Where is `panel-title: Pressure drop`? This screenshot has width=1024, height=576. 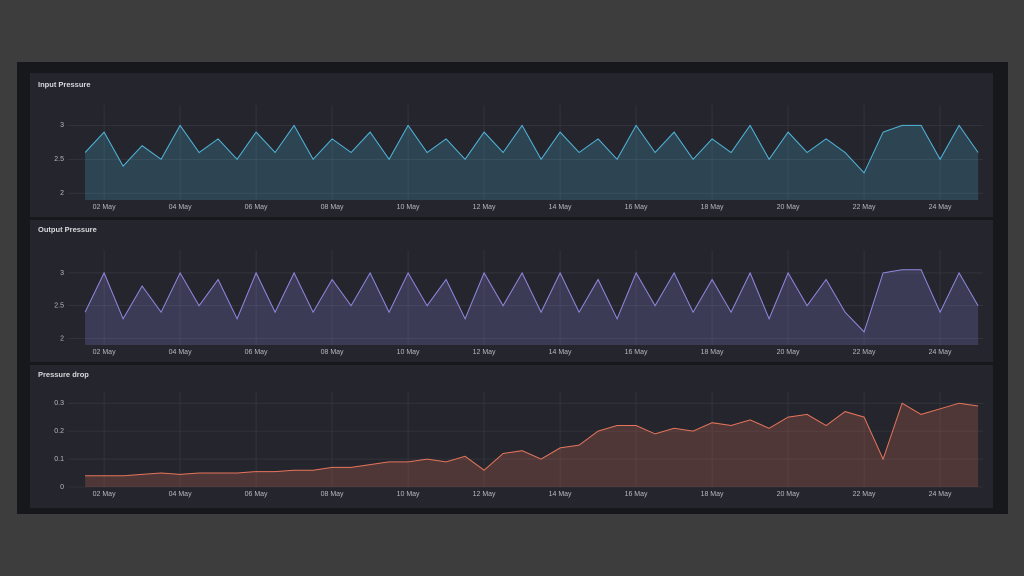 panel-title: Pressure drop is located at coordinates (63, 374).